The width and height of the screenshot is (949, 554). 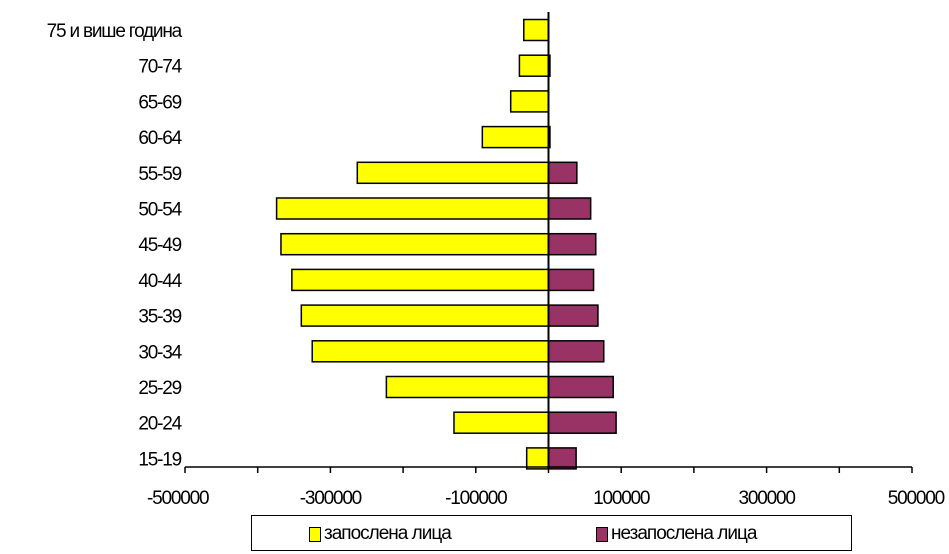 I want to click on x-tick-label: -300000, so click(x=331, y=498).